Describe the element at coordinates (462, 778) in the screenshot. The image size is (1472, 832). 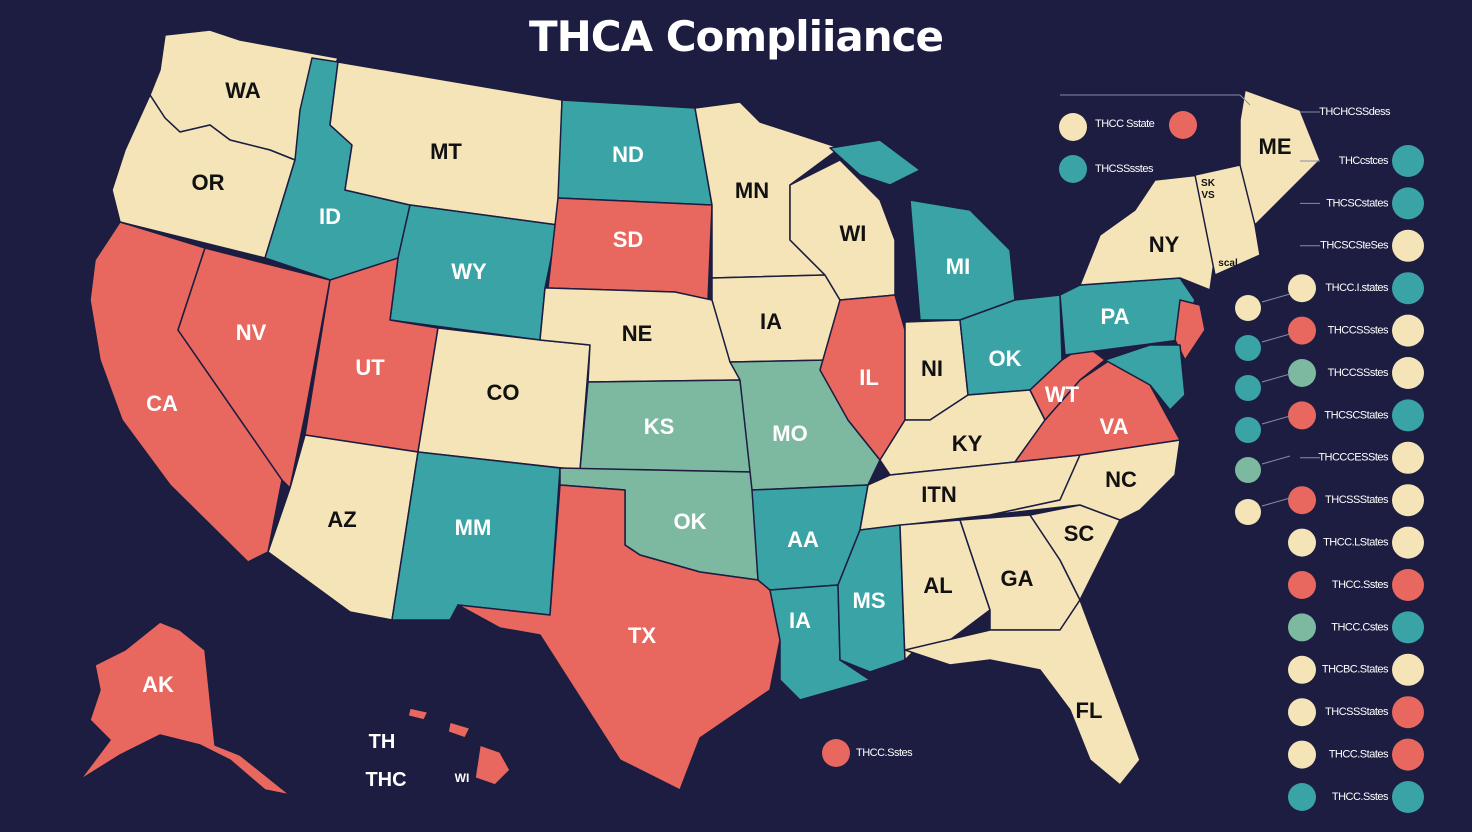
I see `hawaii-label: WI` at that location.